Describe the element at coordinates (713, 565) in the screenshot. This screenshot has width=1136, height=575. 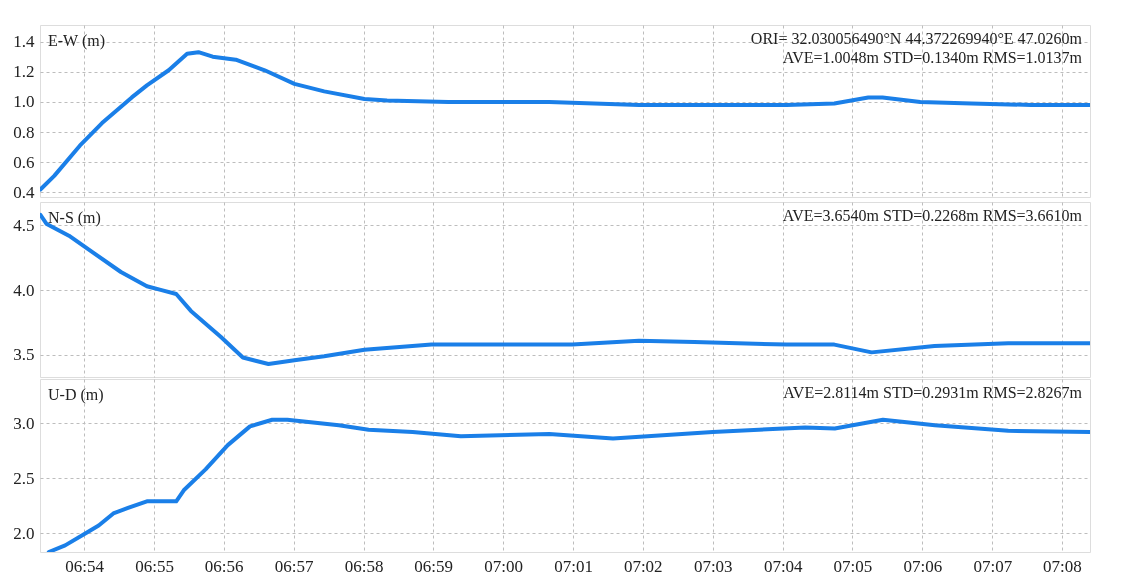
I see `x-tick-label: 07:03` at that location.